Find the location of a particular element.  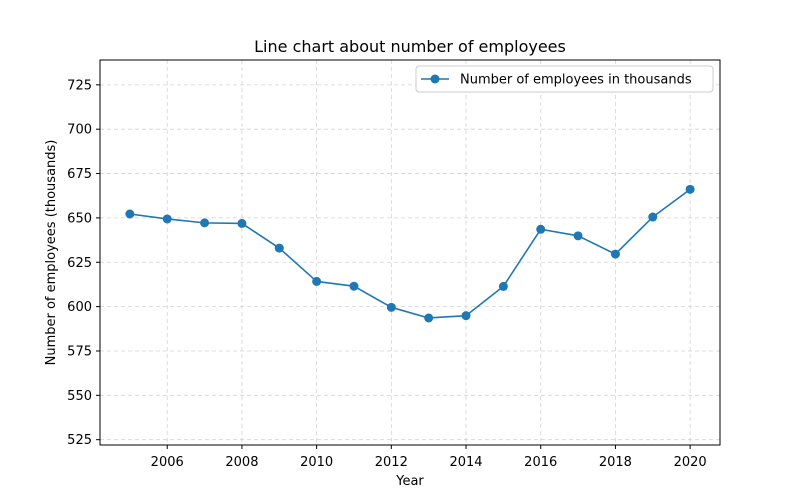

x-tick-label: 2006 is located at coordinates (167, 462).